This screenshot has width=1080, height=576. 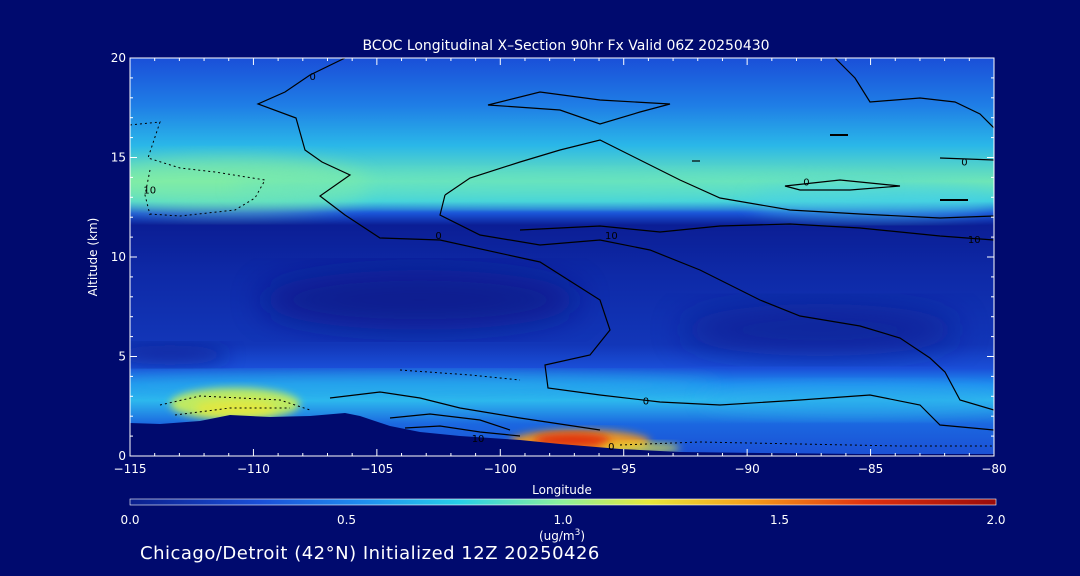 I want to click on colorbar-tick-label: 0.5, so click(x=346, y=520).